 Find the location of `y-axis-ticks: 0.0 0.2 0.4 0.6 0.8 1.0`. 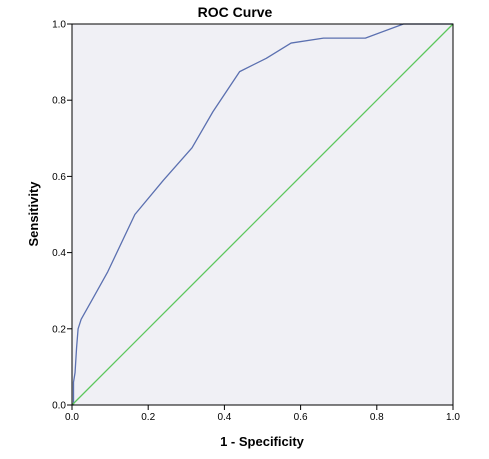

y-axis-ticks: 0.0 0.2 0.4 0.6 0.8 1.0 is located at coordinates (62, 216).